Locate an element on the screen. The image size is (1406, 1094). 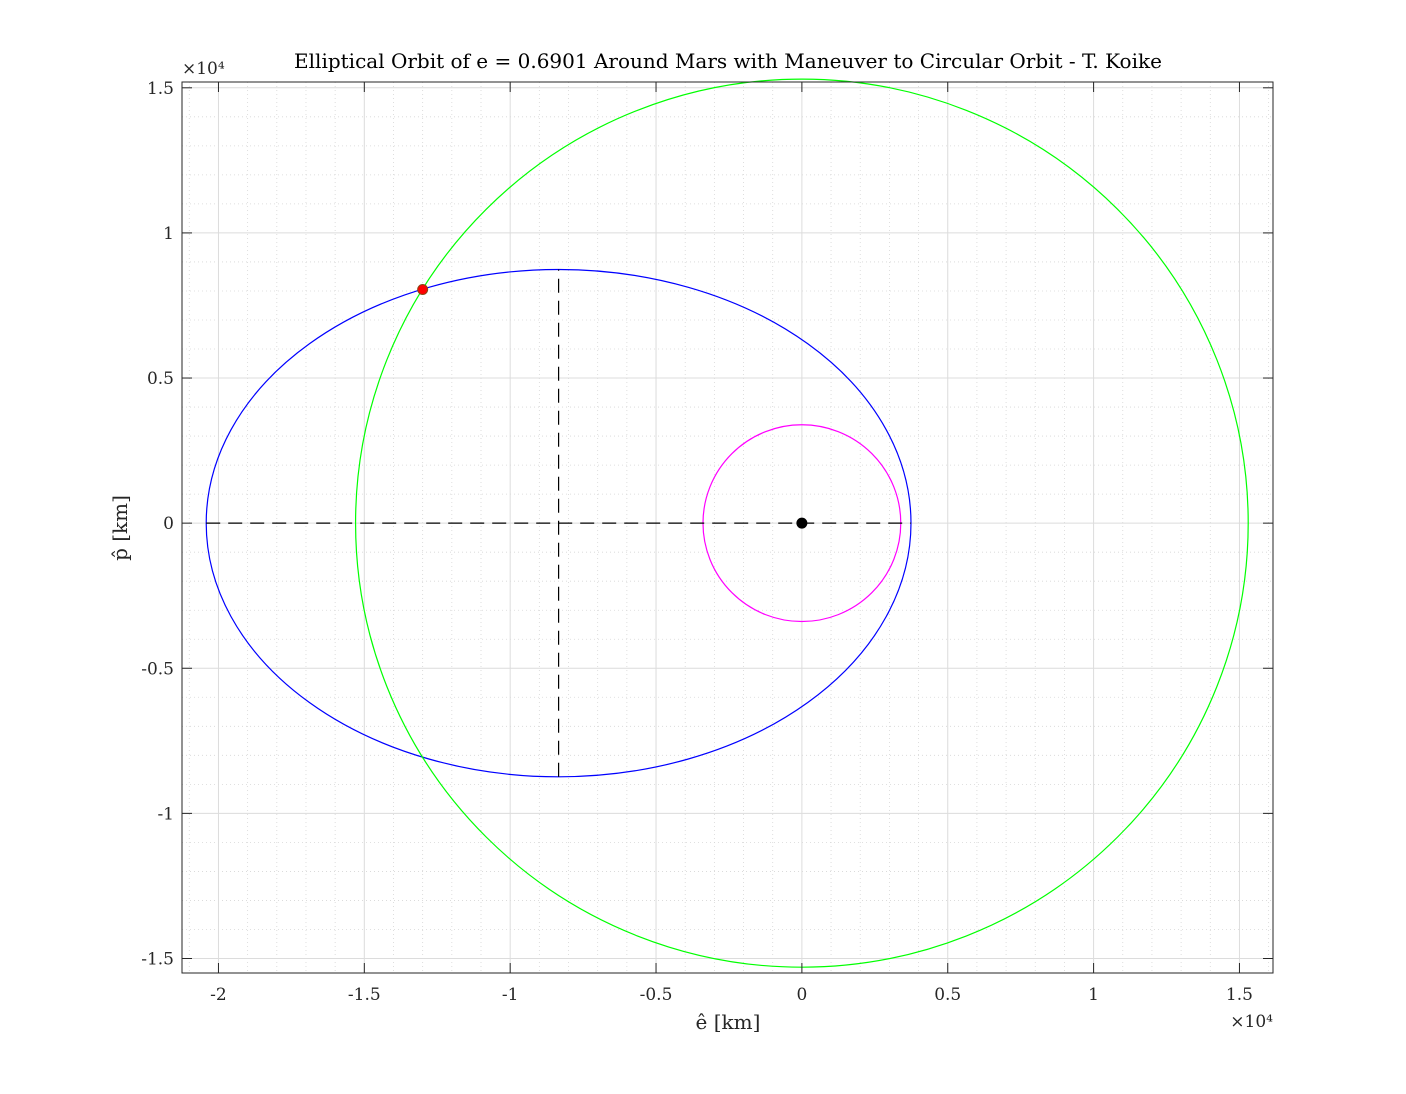
y-tick-label: 1 is located at coordinates (168, 234).